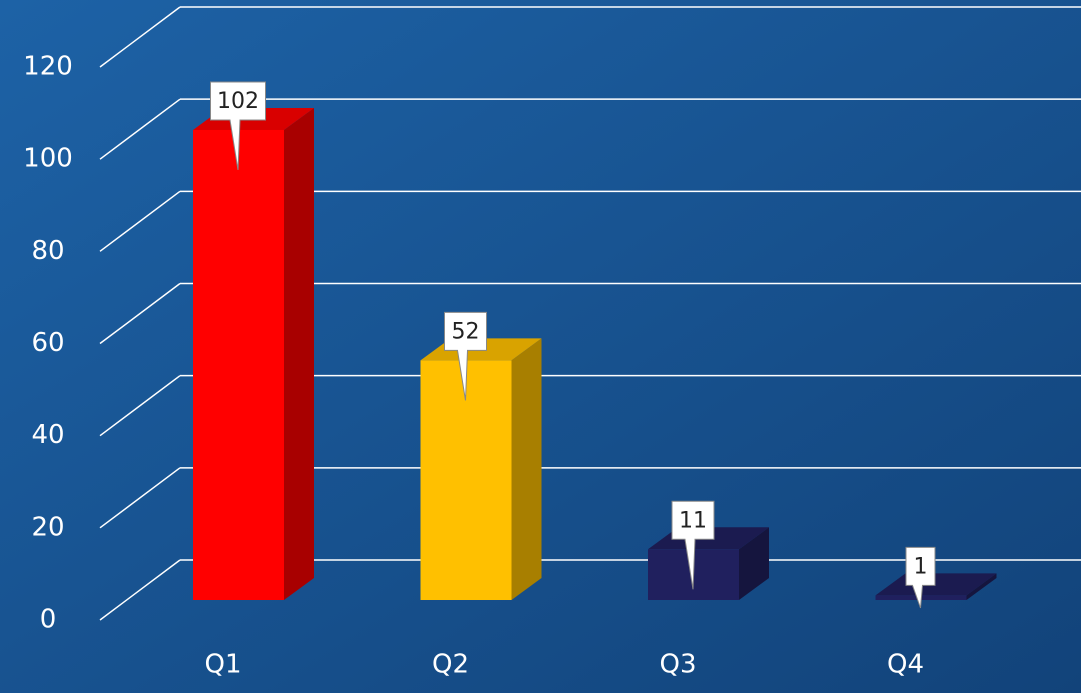 The image size is (1081, 693). Describe the element at coordinates (905, 665) in the screenshot. I see `x-tick-label: Q4` at that location.